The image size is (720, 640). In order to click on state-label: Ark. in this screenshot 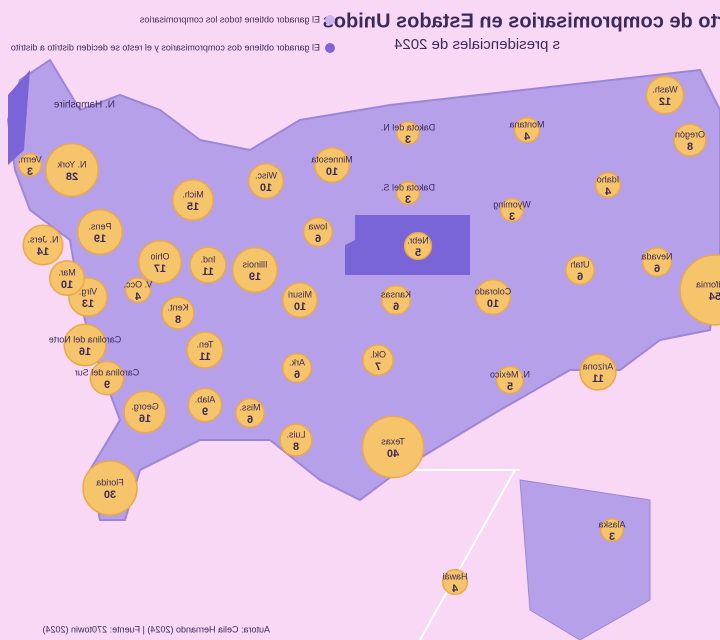, I will do `click(297, 362)`.